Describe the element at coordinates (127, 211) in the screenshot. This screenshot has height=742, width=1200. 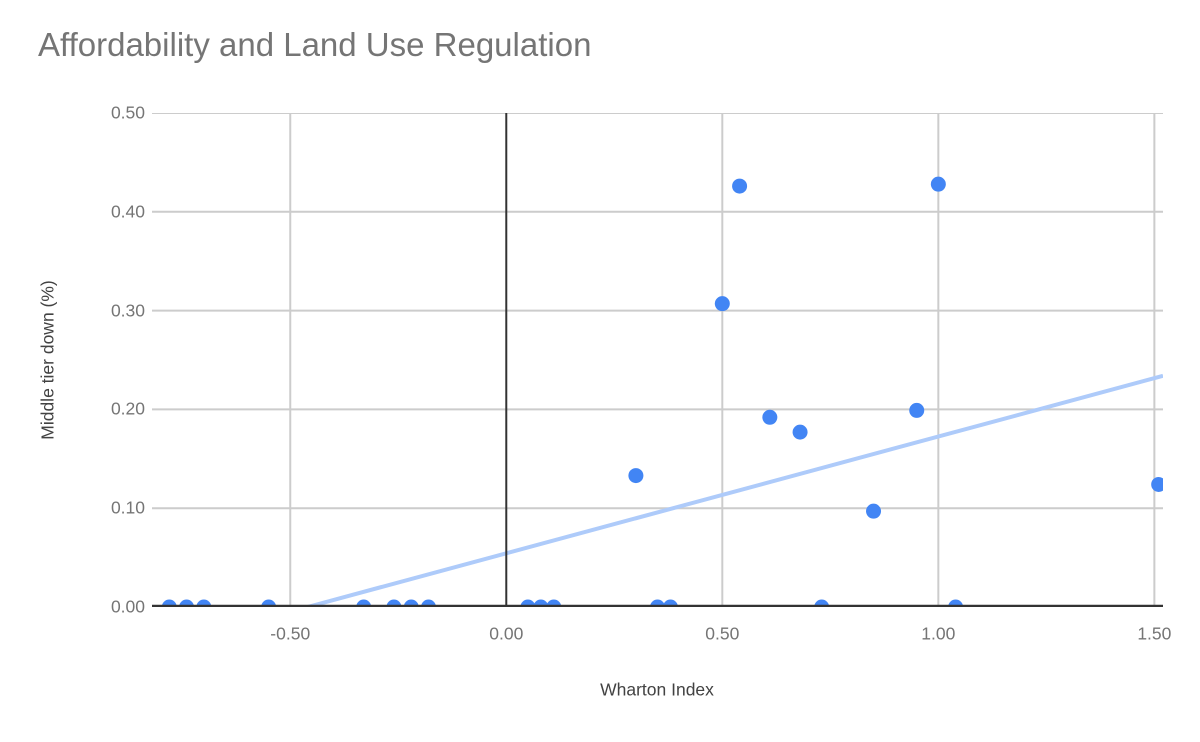
I see `y-tick-label: 0.40` at that location.